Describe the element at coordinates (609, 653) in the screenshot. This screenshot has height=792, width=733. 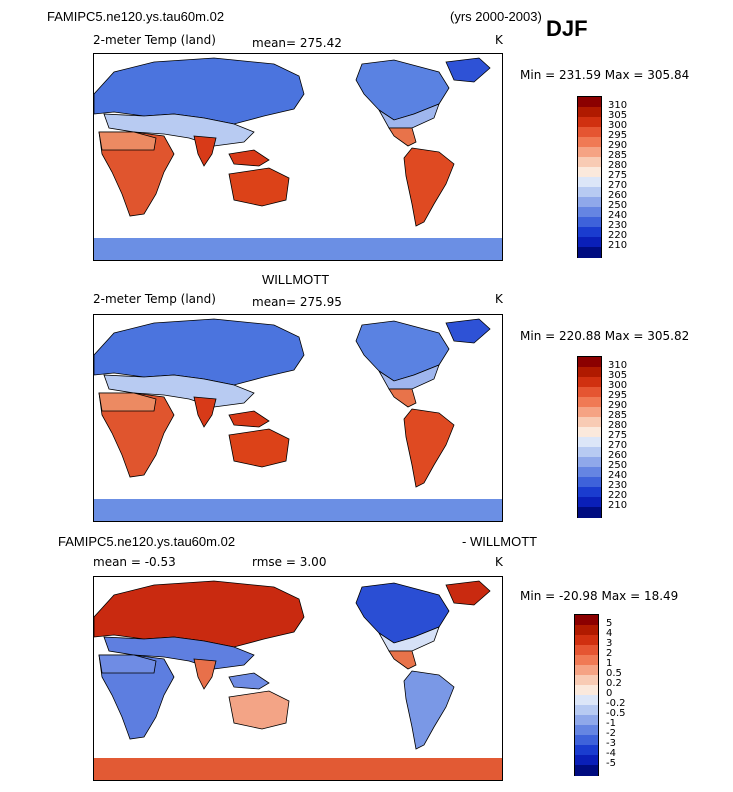
I see `colorbar-tick-label: 2` at that location.